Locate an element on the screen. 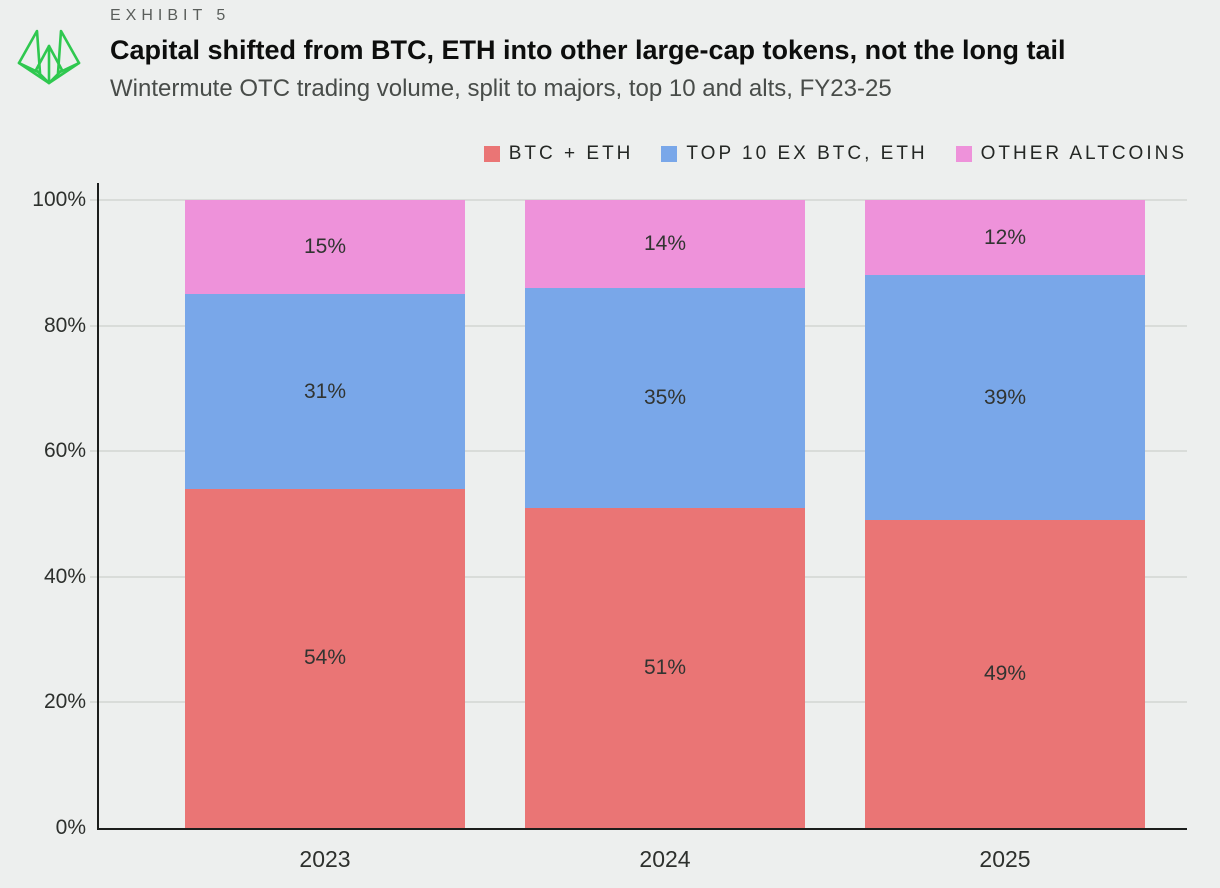  segment-value-label: 49% is located at coordinates (1005, 674).